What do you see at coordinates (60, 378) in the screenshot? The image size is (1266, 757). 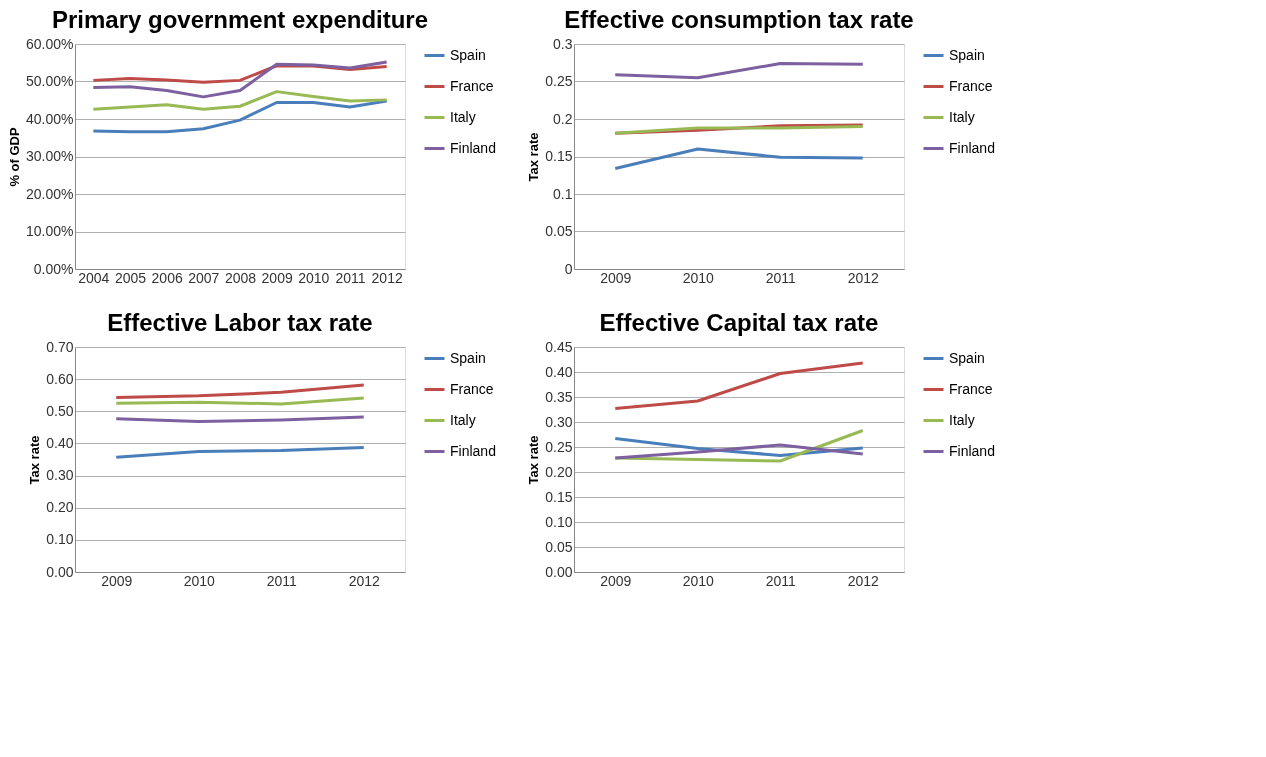 I see `y-tick-label: 0.60` at bounding box center [60, 378].